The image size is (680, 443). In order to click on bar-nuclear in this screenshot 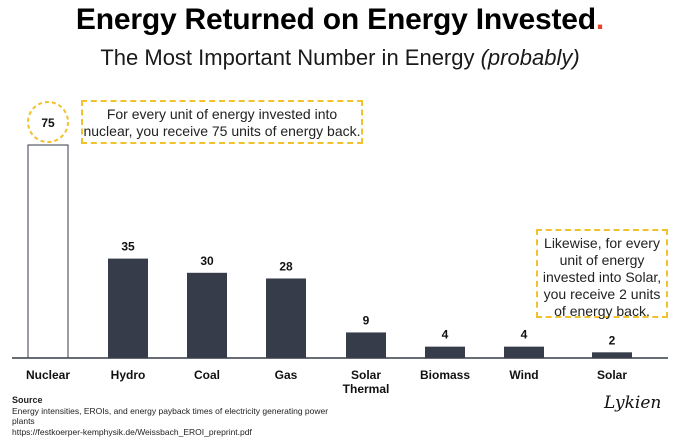, I will do `click(48, 251)`.